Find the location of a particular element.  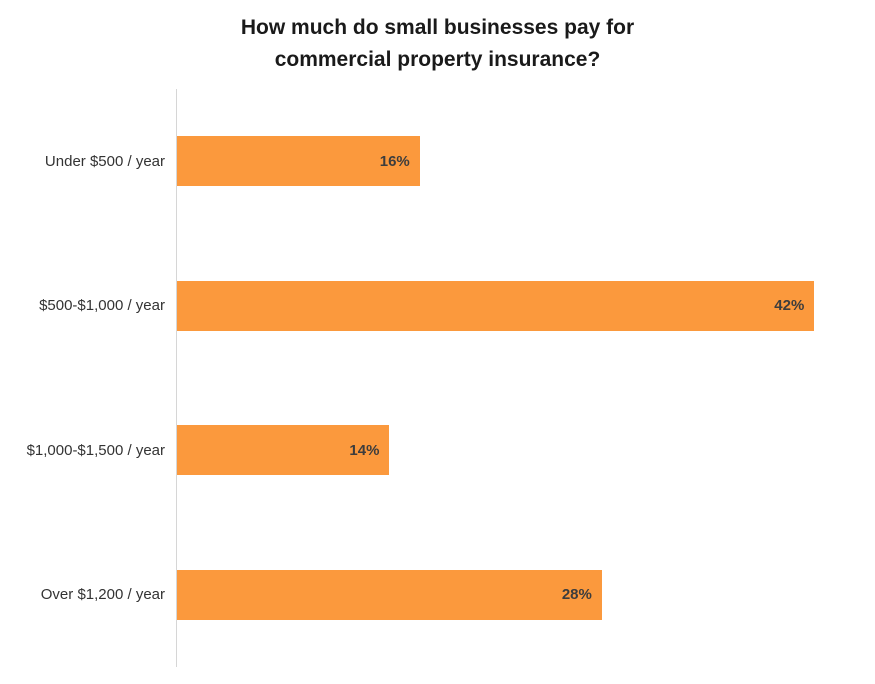

value-label: 14% is located at coordinates (364, 450).